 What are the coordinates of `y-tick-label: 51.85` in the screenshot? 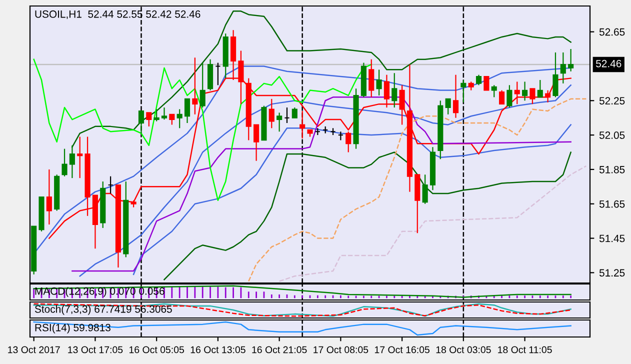 It's located at (612, 170).